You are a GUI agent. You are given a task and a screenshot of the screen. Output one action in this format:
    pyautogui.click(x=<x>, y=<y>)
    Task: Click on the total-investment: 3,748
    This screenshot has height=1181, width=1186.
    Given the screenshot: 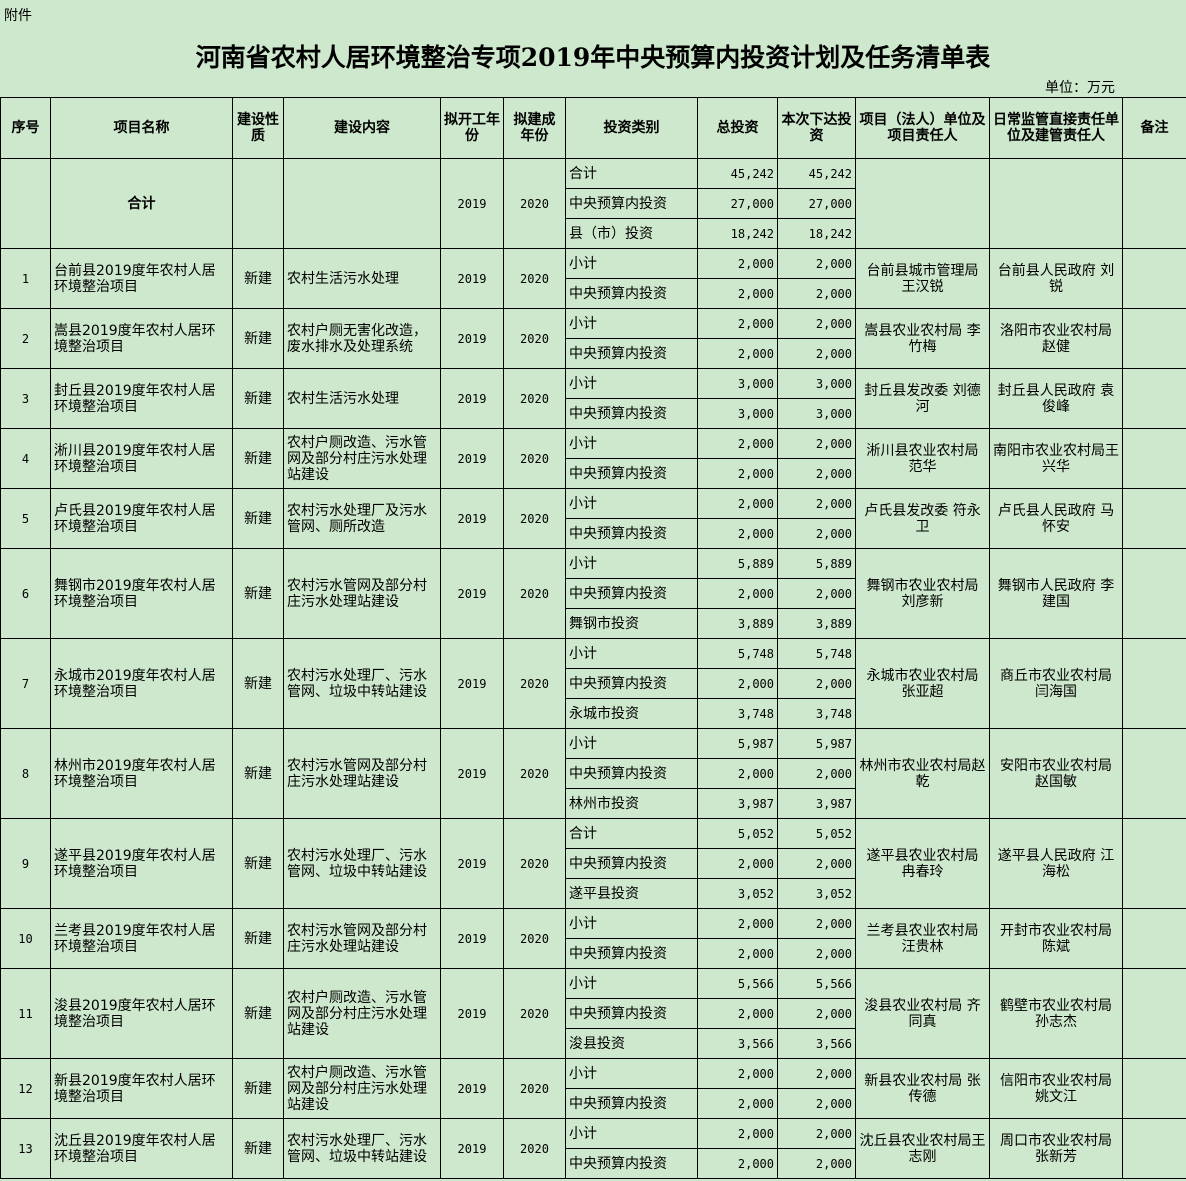 What is the action you would take?
    pyautogui.click(x=737, y=713)
    